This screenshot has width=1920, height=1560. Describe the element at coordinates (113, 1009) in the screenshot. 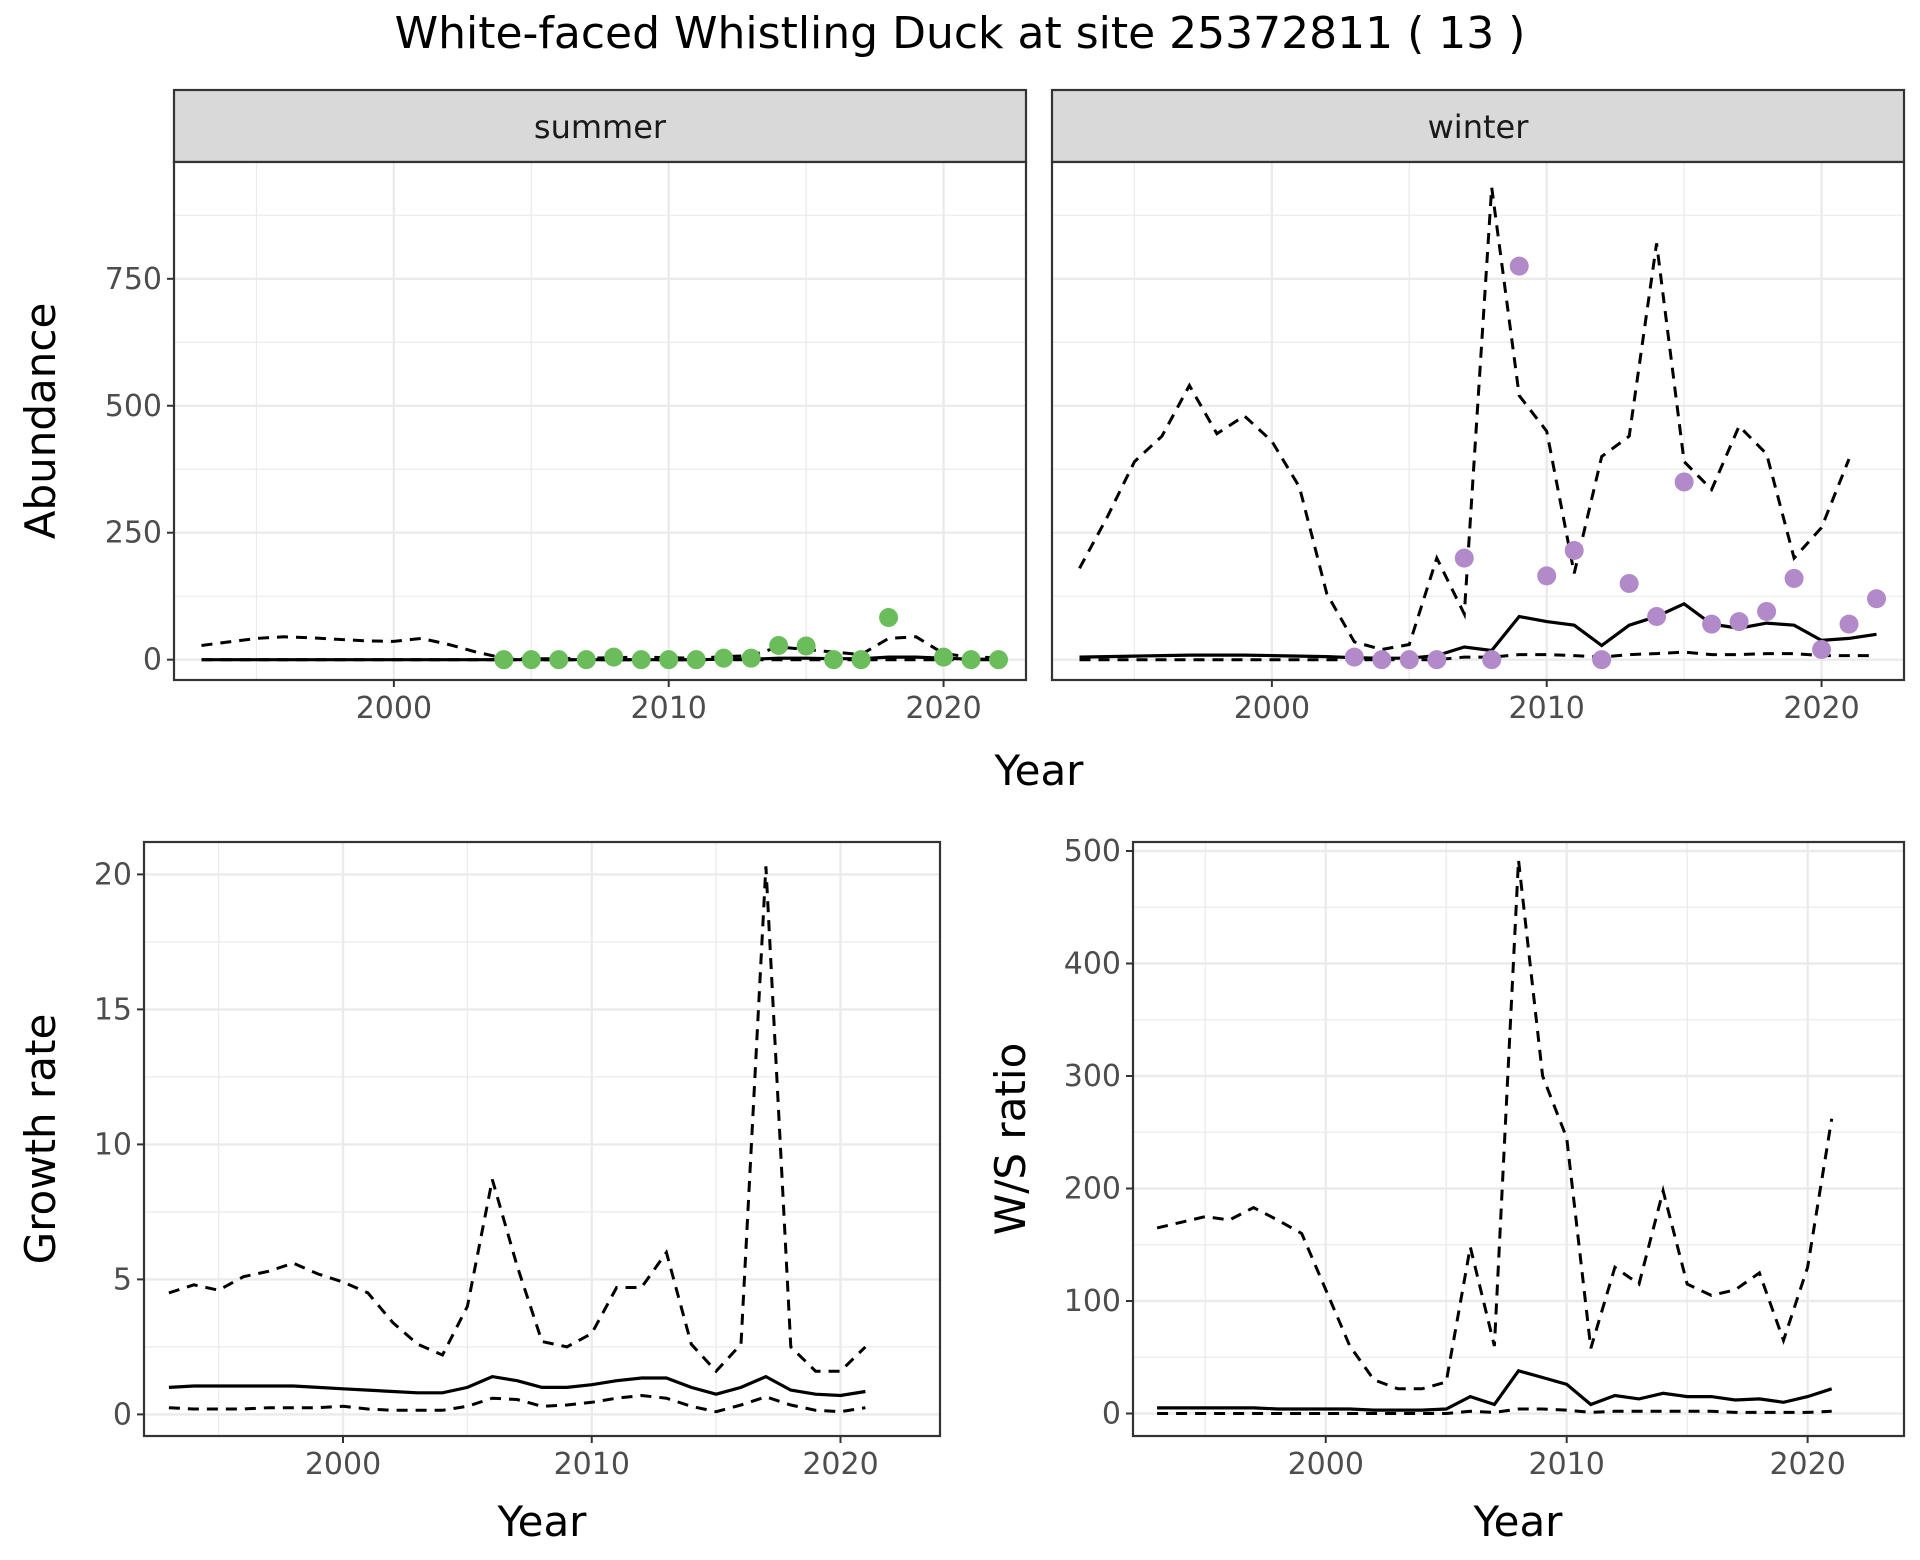

I see `y-tick-label: 15` at that location.